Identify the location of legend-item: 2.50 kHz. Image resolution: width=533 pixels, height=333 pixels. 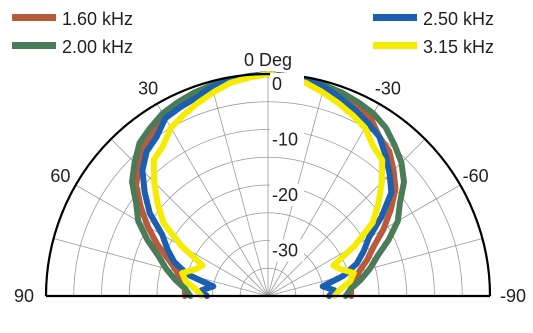
(433, 19).